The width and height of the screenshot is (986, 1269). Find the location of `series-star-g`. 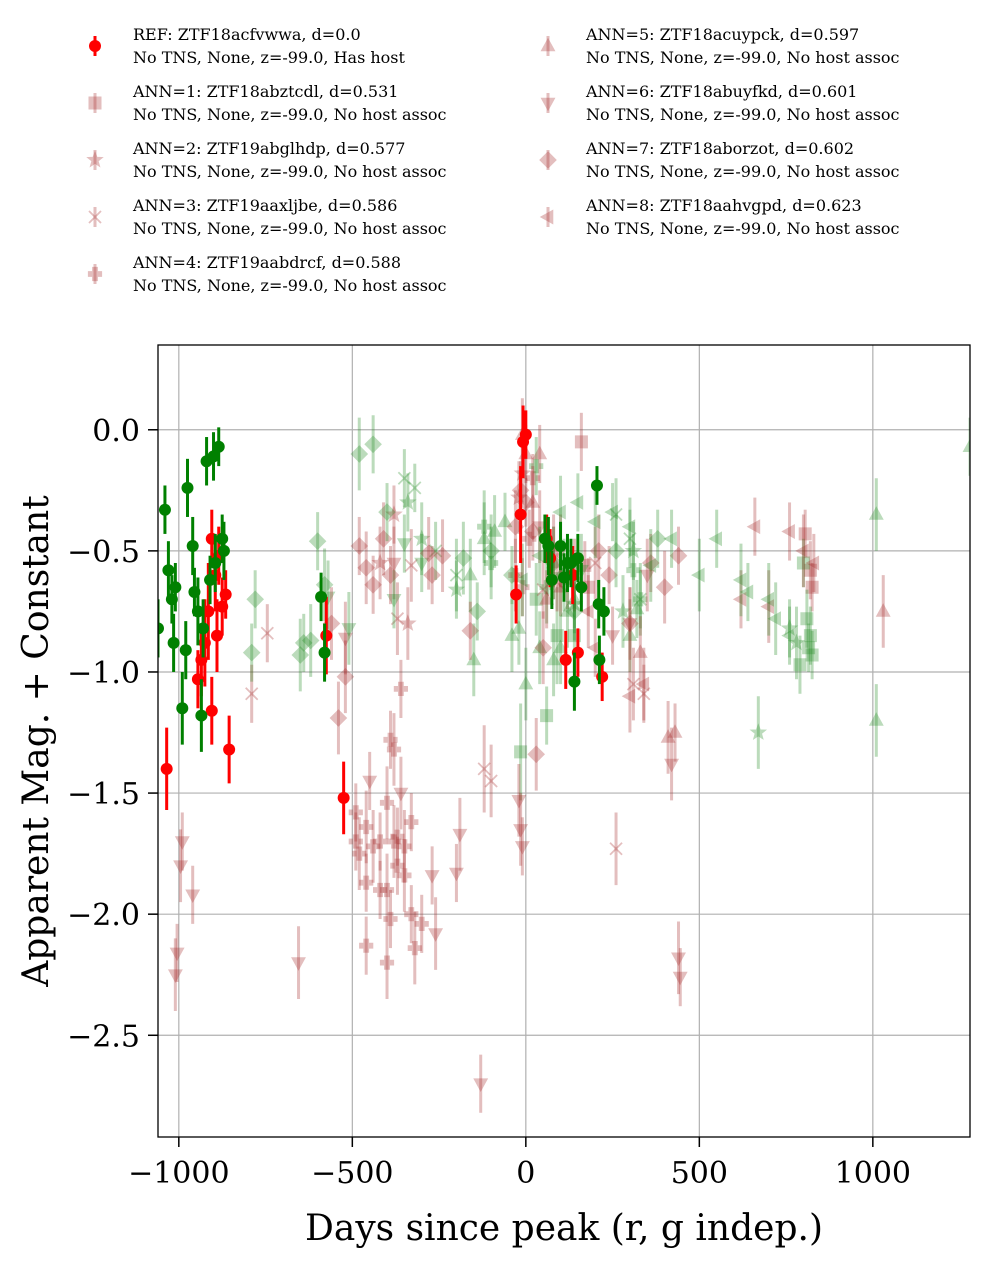

series-star-g is located at coordinates (602, 621).